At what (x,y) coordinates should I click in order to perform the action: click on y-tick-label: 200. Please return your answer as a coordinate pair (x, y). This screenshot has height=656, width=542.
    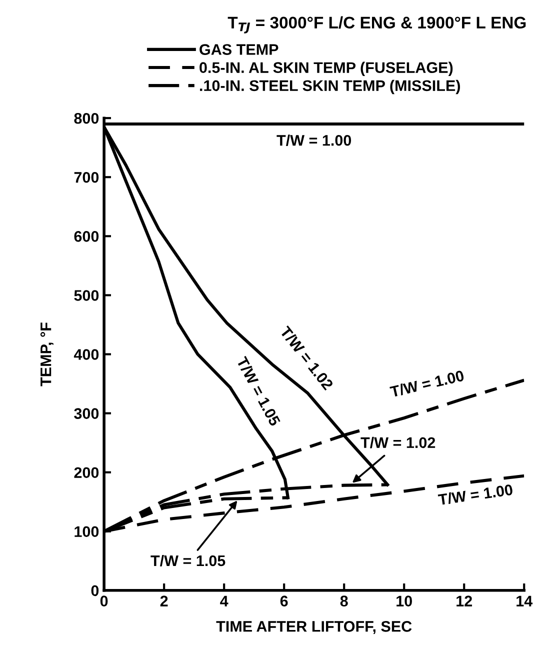
    Looking at the image, I should click on (86, 472).